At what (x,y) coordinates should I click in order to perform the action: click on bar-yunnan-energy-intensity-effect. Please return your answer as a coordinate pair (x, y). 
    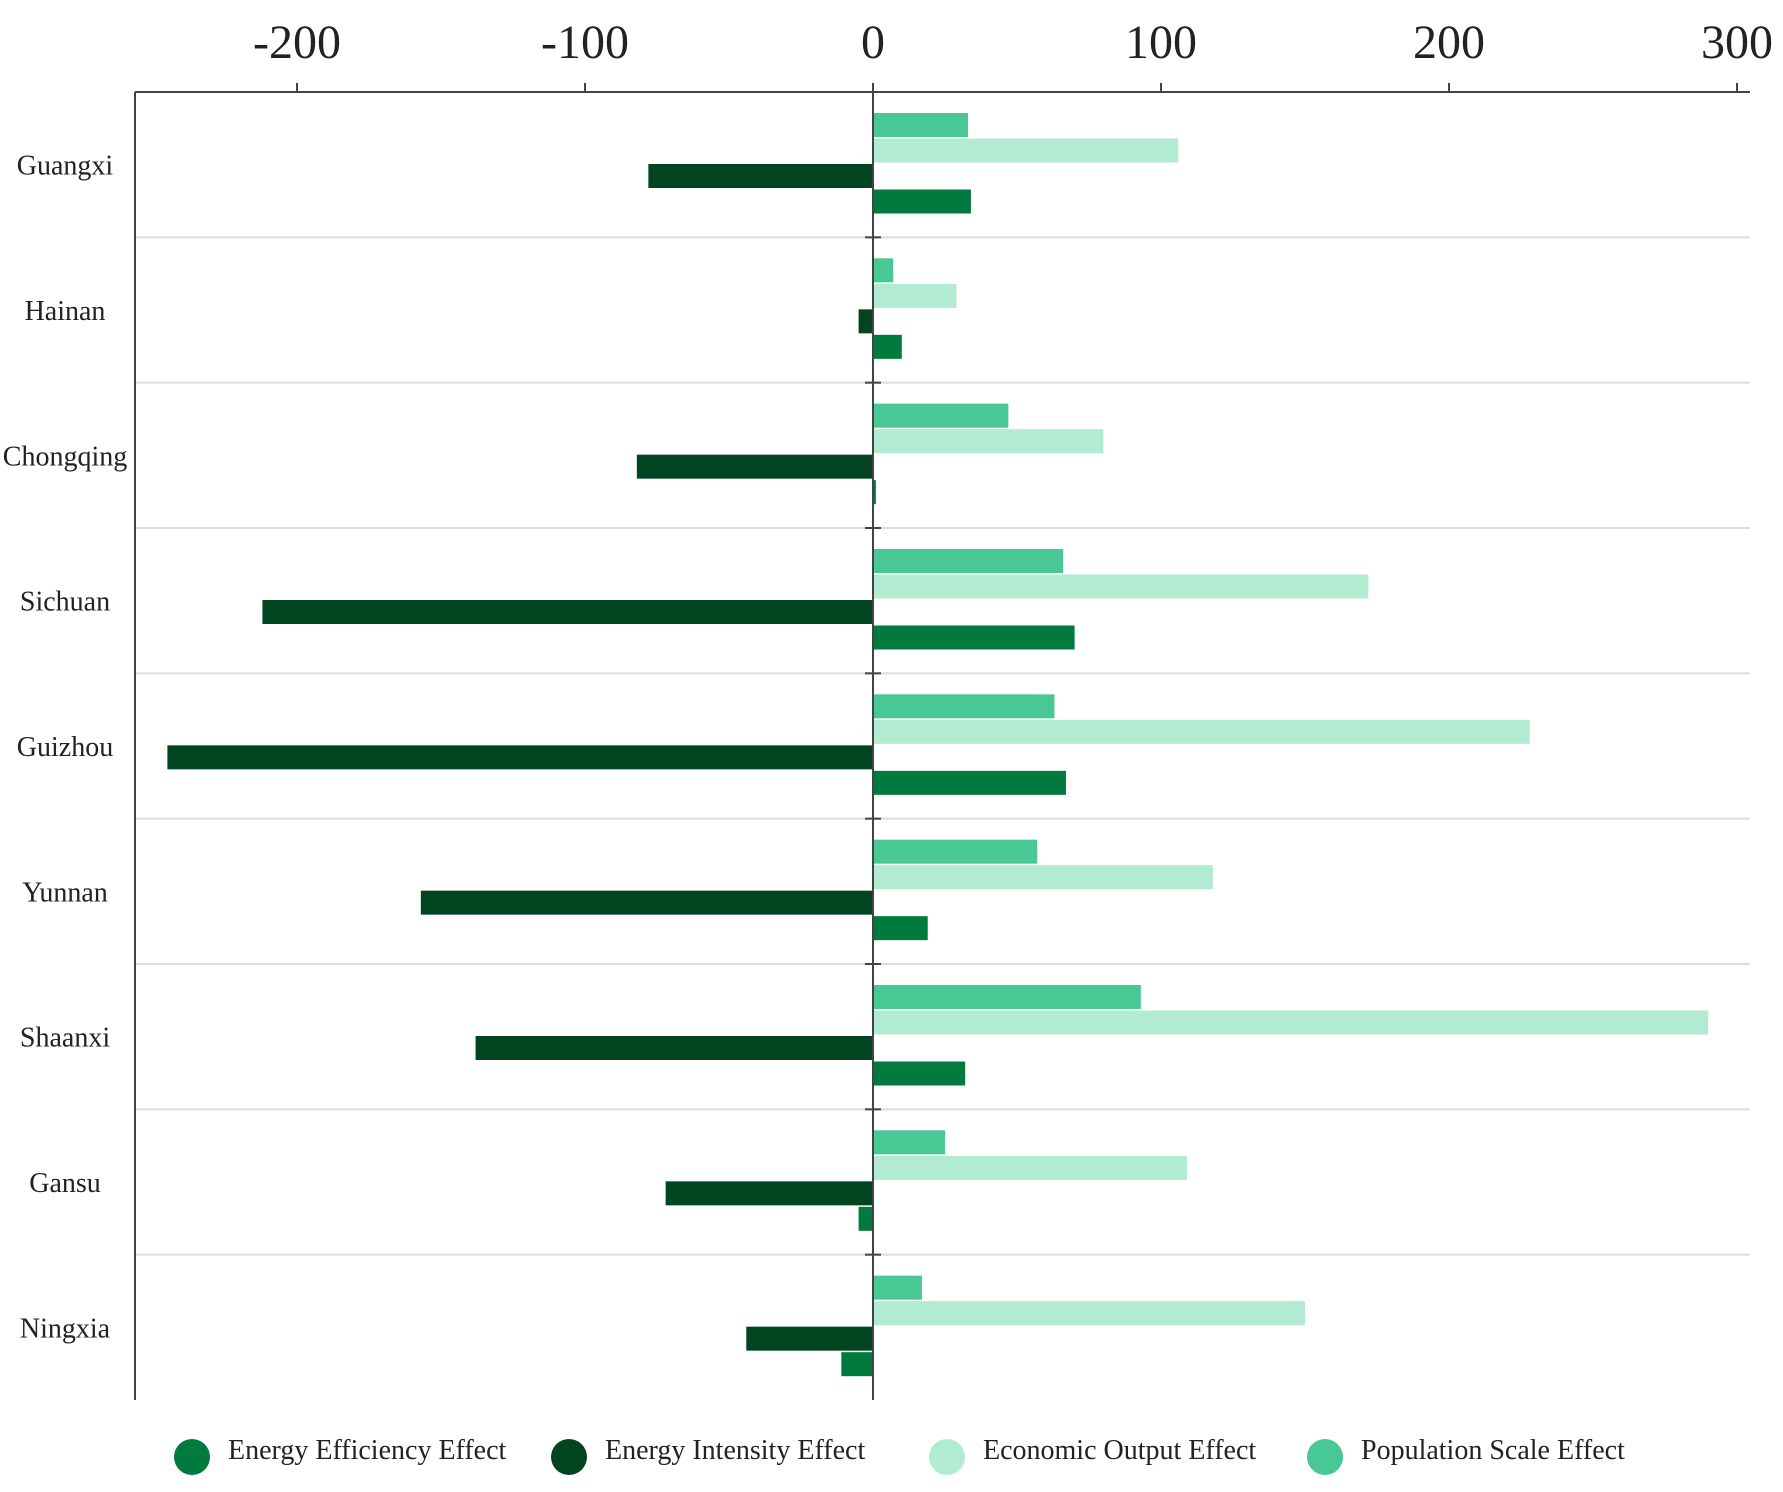
    Looking at the image, I should click on (646, 902).